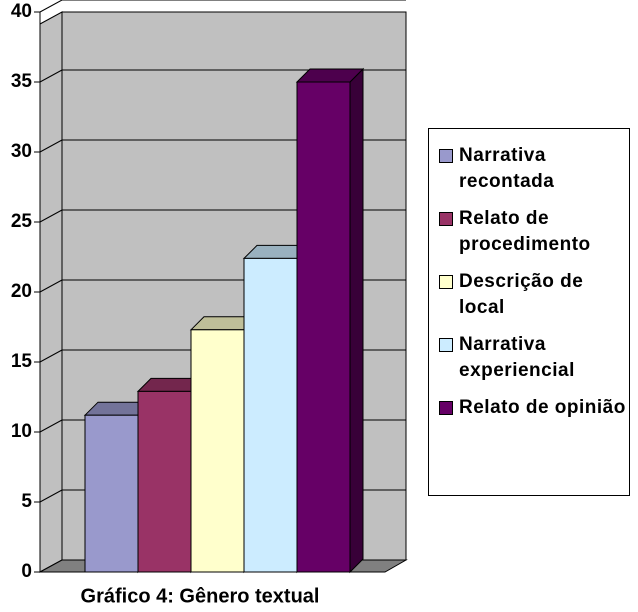  What do you see at coordinates (21, 431) in the screenshot?
I see `y-tick-label: 10` at bounding box center [21, 431].